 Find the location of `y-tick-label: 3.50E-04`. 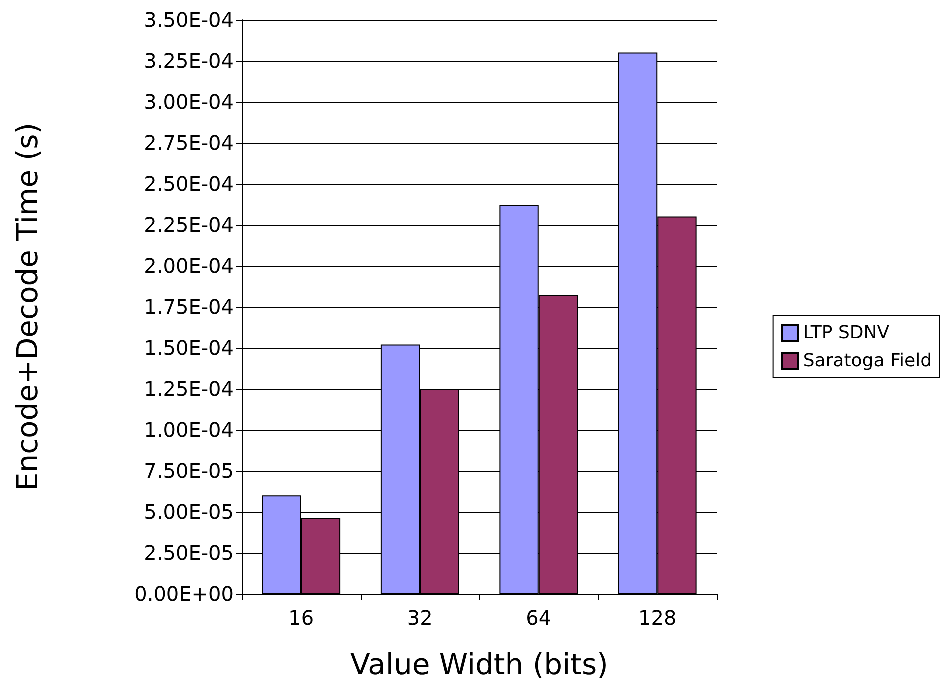

y-tick-label: 3.50E-04 is located at coordinates (189, 20).